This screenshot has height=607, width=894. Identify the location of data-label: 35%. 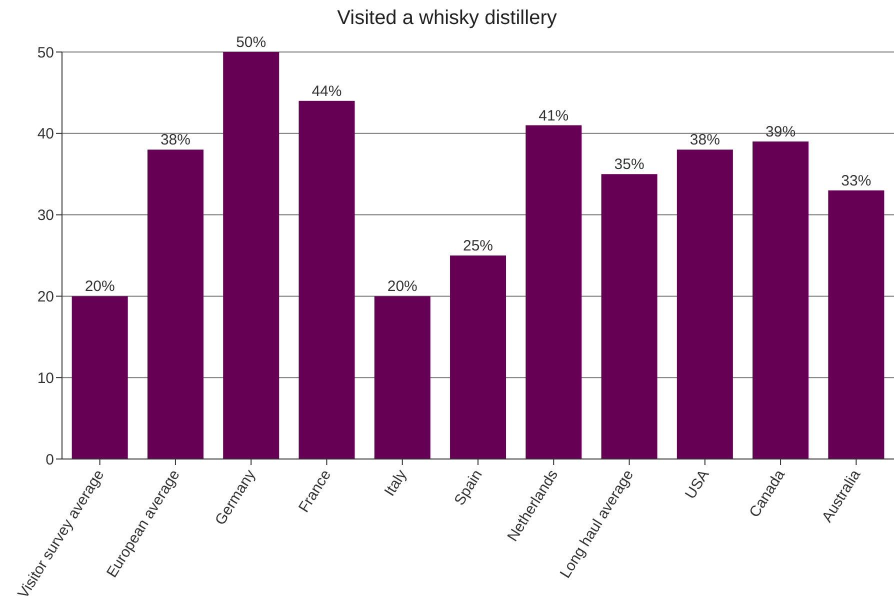
(629, 165).